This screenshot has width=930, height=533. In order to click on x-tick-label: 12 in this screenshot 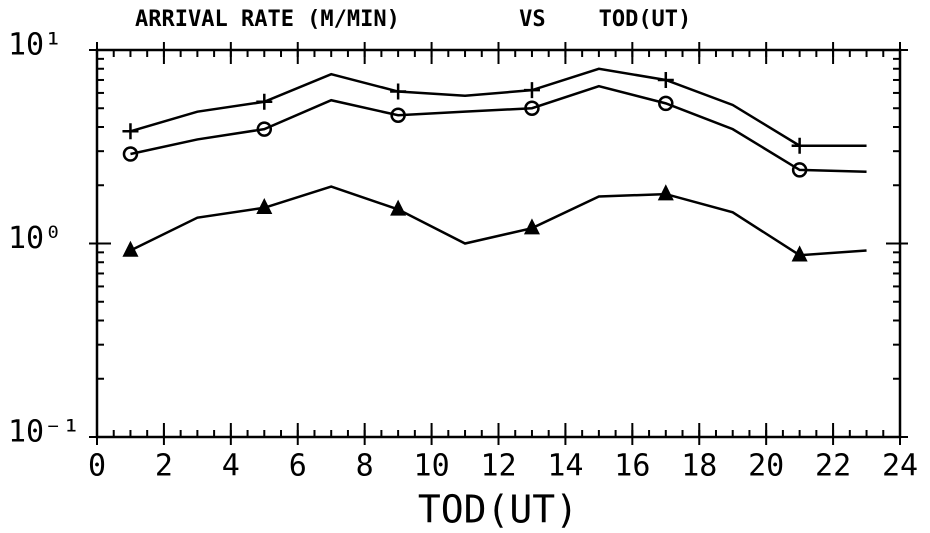, I will do `click(498, 466)`.